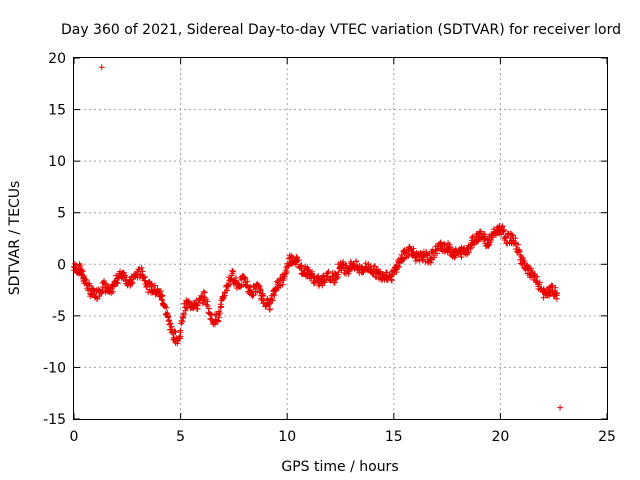  What do you see at coordinates (394, 437) in the screenshot?
I see `x-tick-label: 15` at bounding box center [394, 437].